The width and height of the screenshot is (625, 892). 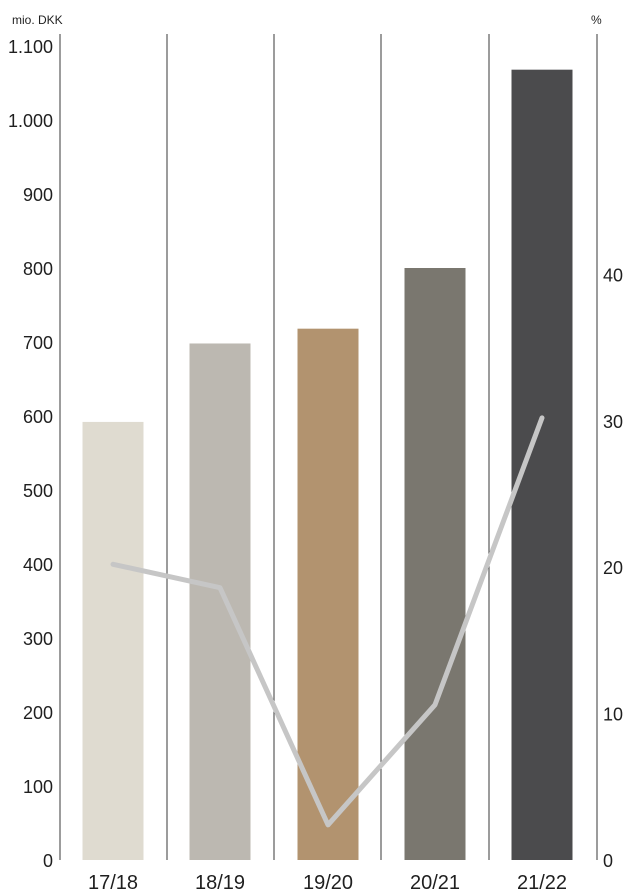 I want to click on right-tick-label: 20, so click(x=613, y=568).